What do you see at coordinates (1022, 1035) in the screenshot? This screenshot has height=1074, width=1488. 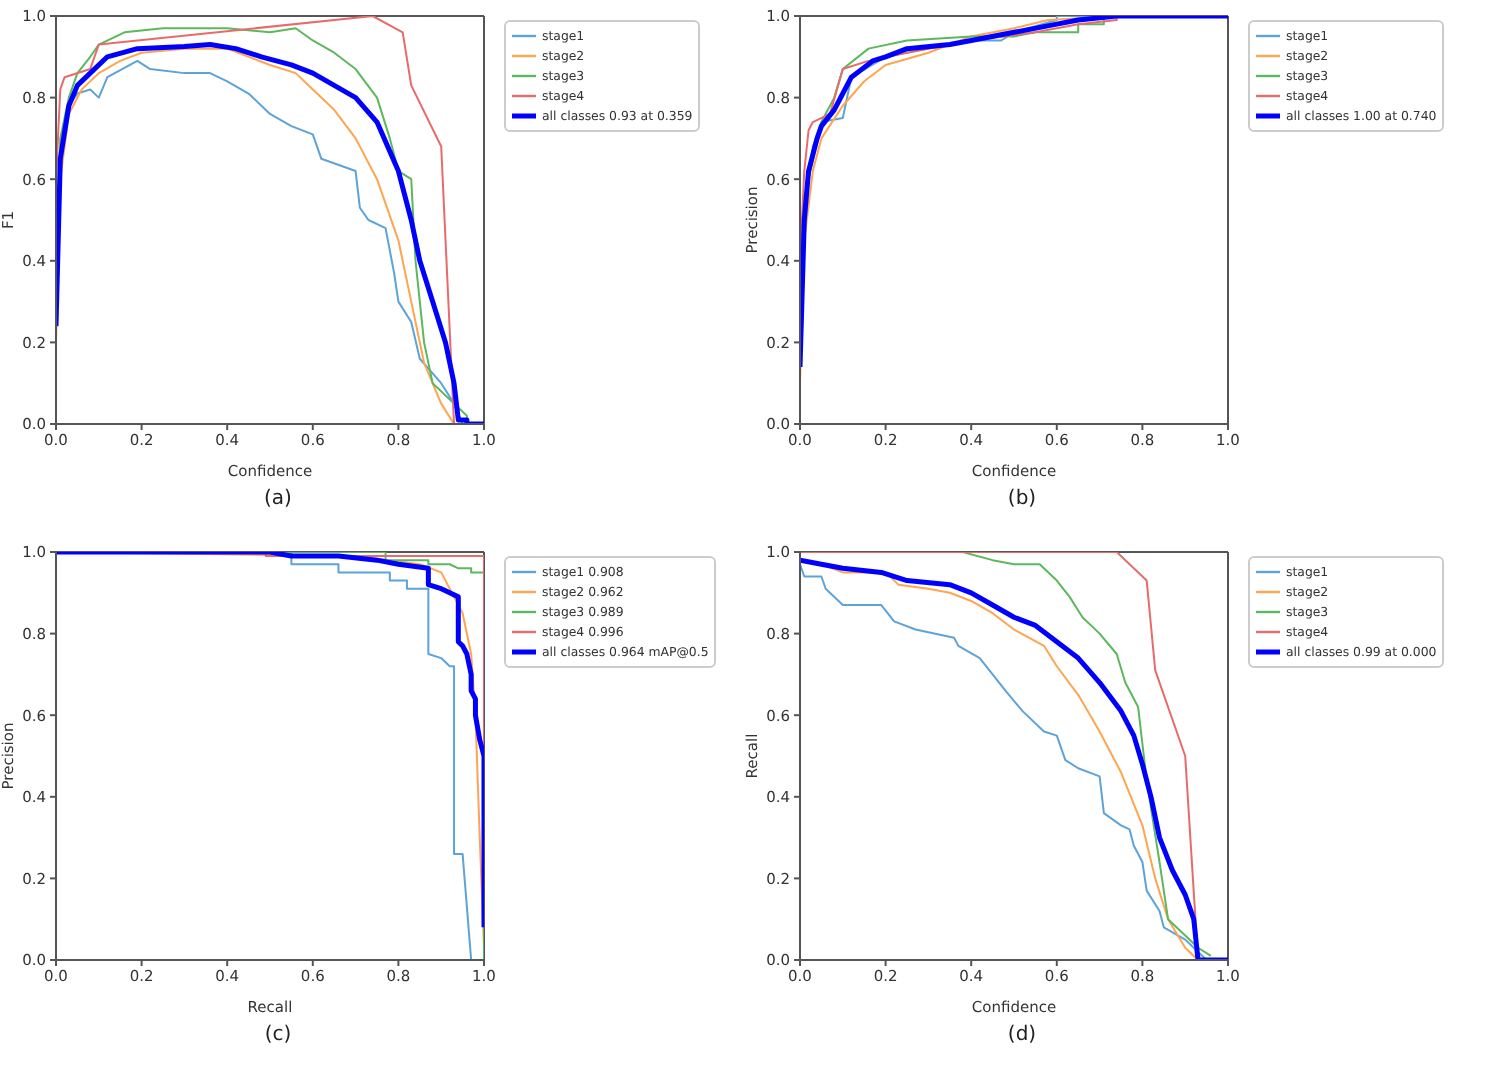 I see `text: (d)` at bounding box center [1022, 1035].